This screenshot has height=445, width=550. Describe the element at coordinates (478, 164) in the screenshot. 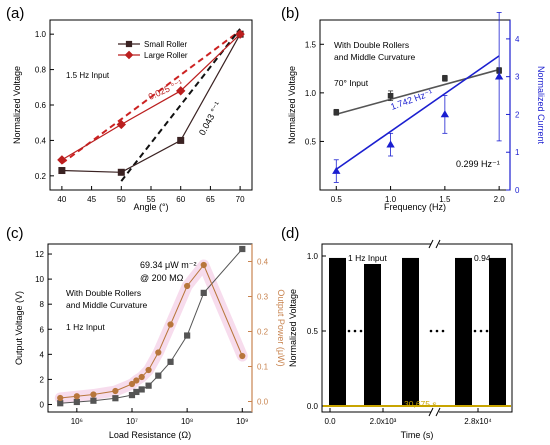

I see `slope-label-voltage: 0.299 Hz⁻¹` at that location.